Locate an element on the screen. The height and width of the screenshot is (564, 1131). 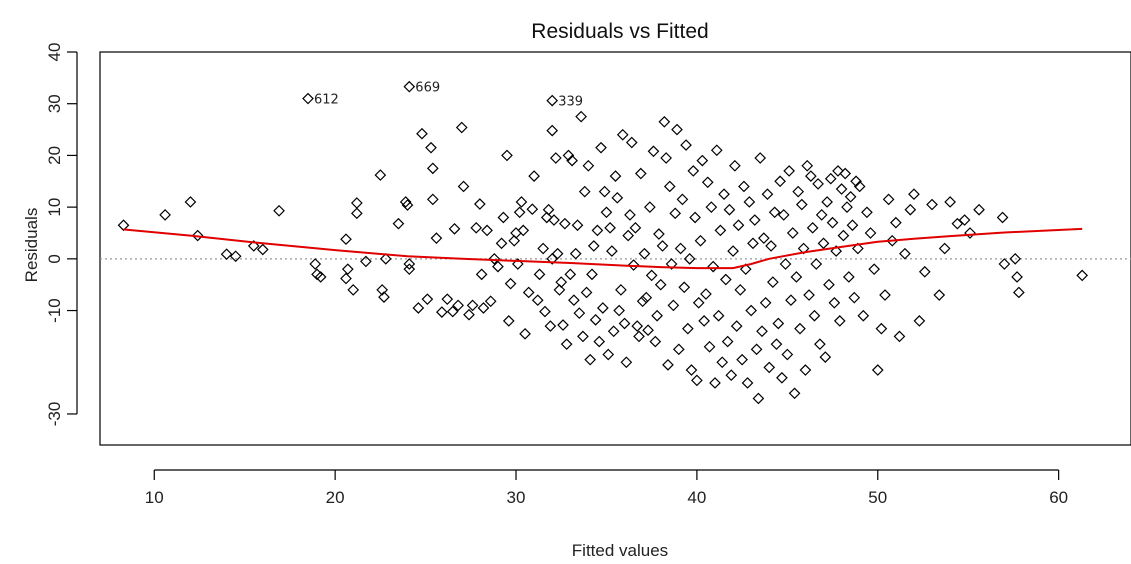
smooth-line-layer is located at coordinates (603, 248).